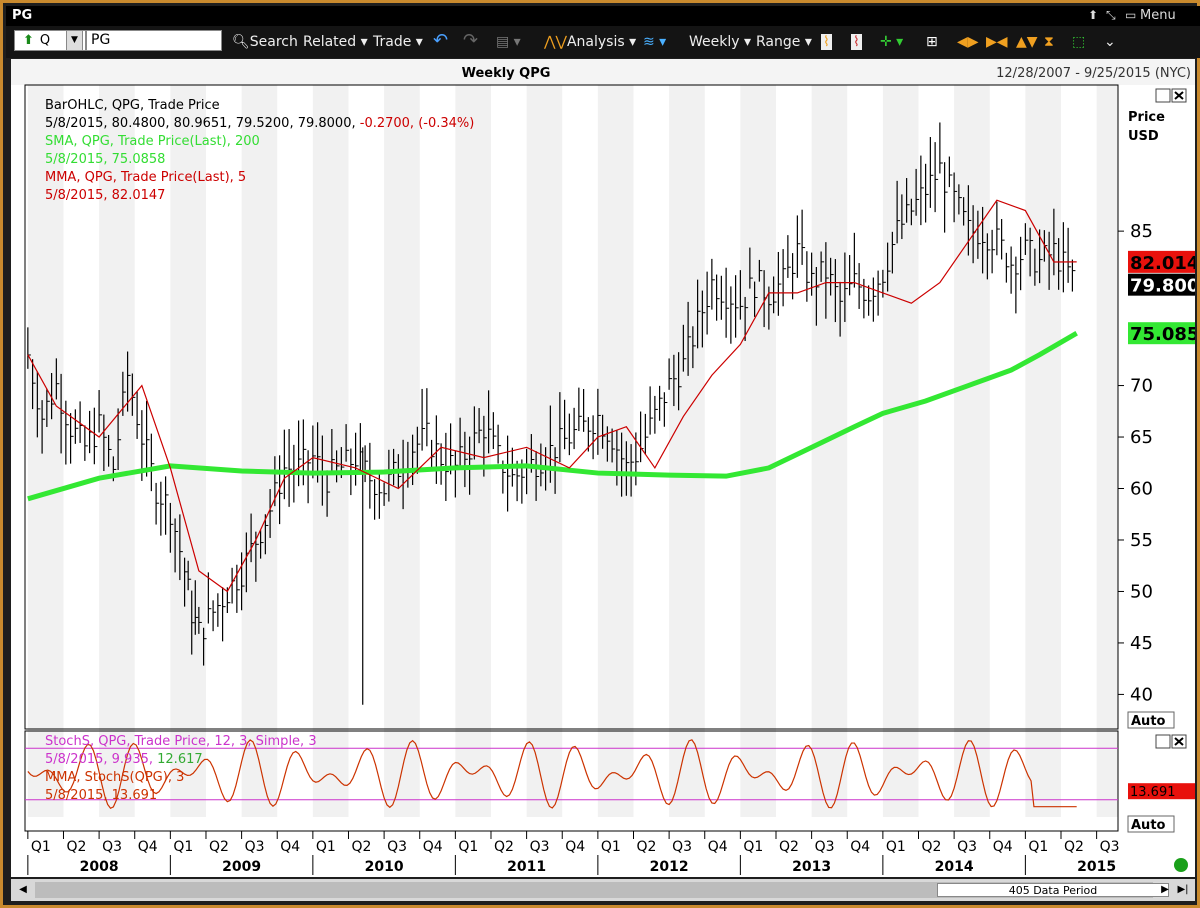 This screenshot has height=908, width=1200. Describe the element at coordinates (1111, 15) in the screenshot. I see `restore-icon: ⤡` at that location.